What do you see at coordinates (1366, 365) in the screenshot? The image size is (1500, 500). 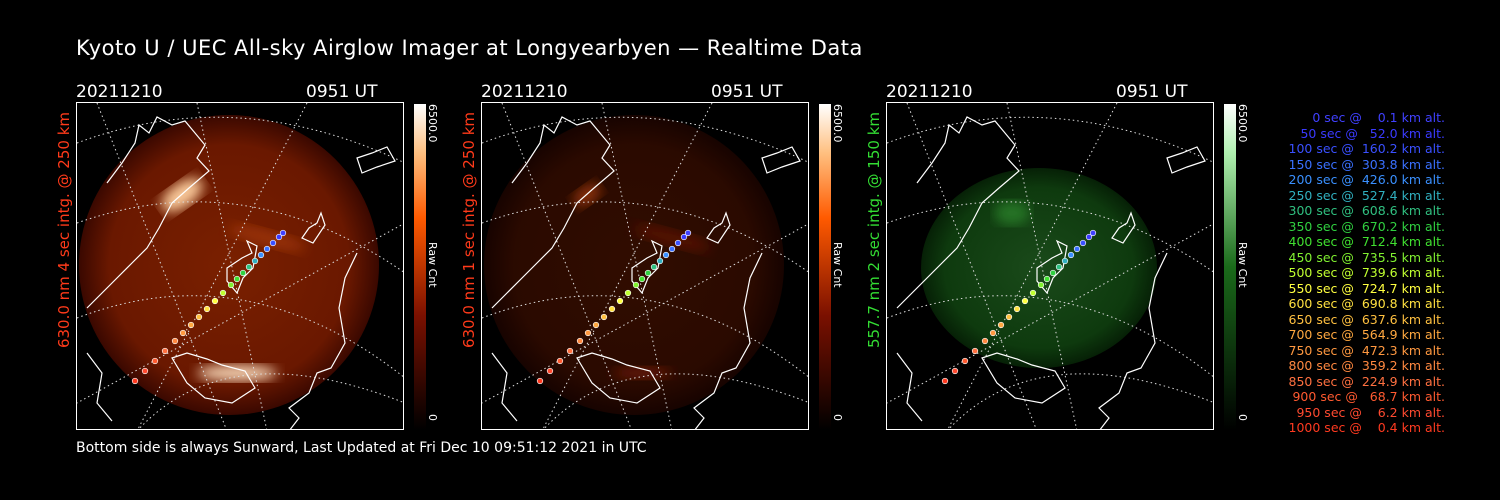 I see `legend-row: 800 sec @ 359.2 km alt.` at bounding box center [1366, 365].